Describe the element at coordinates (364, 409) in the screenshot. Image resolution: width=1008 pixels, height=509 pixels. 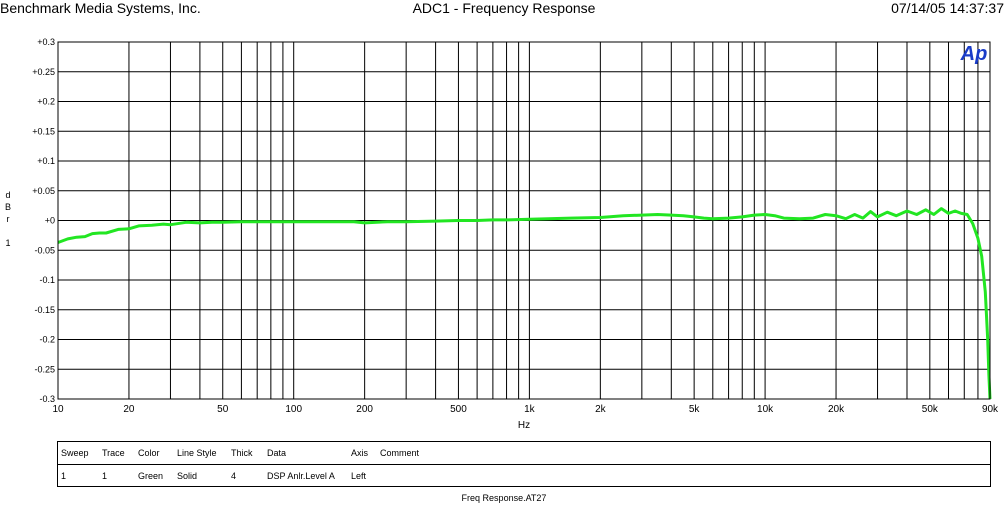
I see `x-tick-label: 200` at that location.